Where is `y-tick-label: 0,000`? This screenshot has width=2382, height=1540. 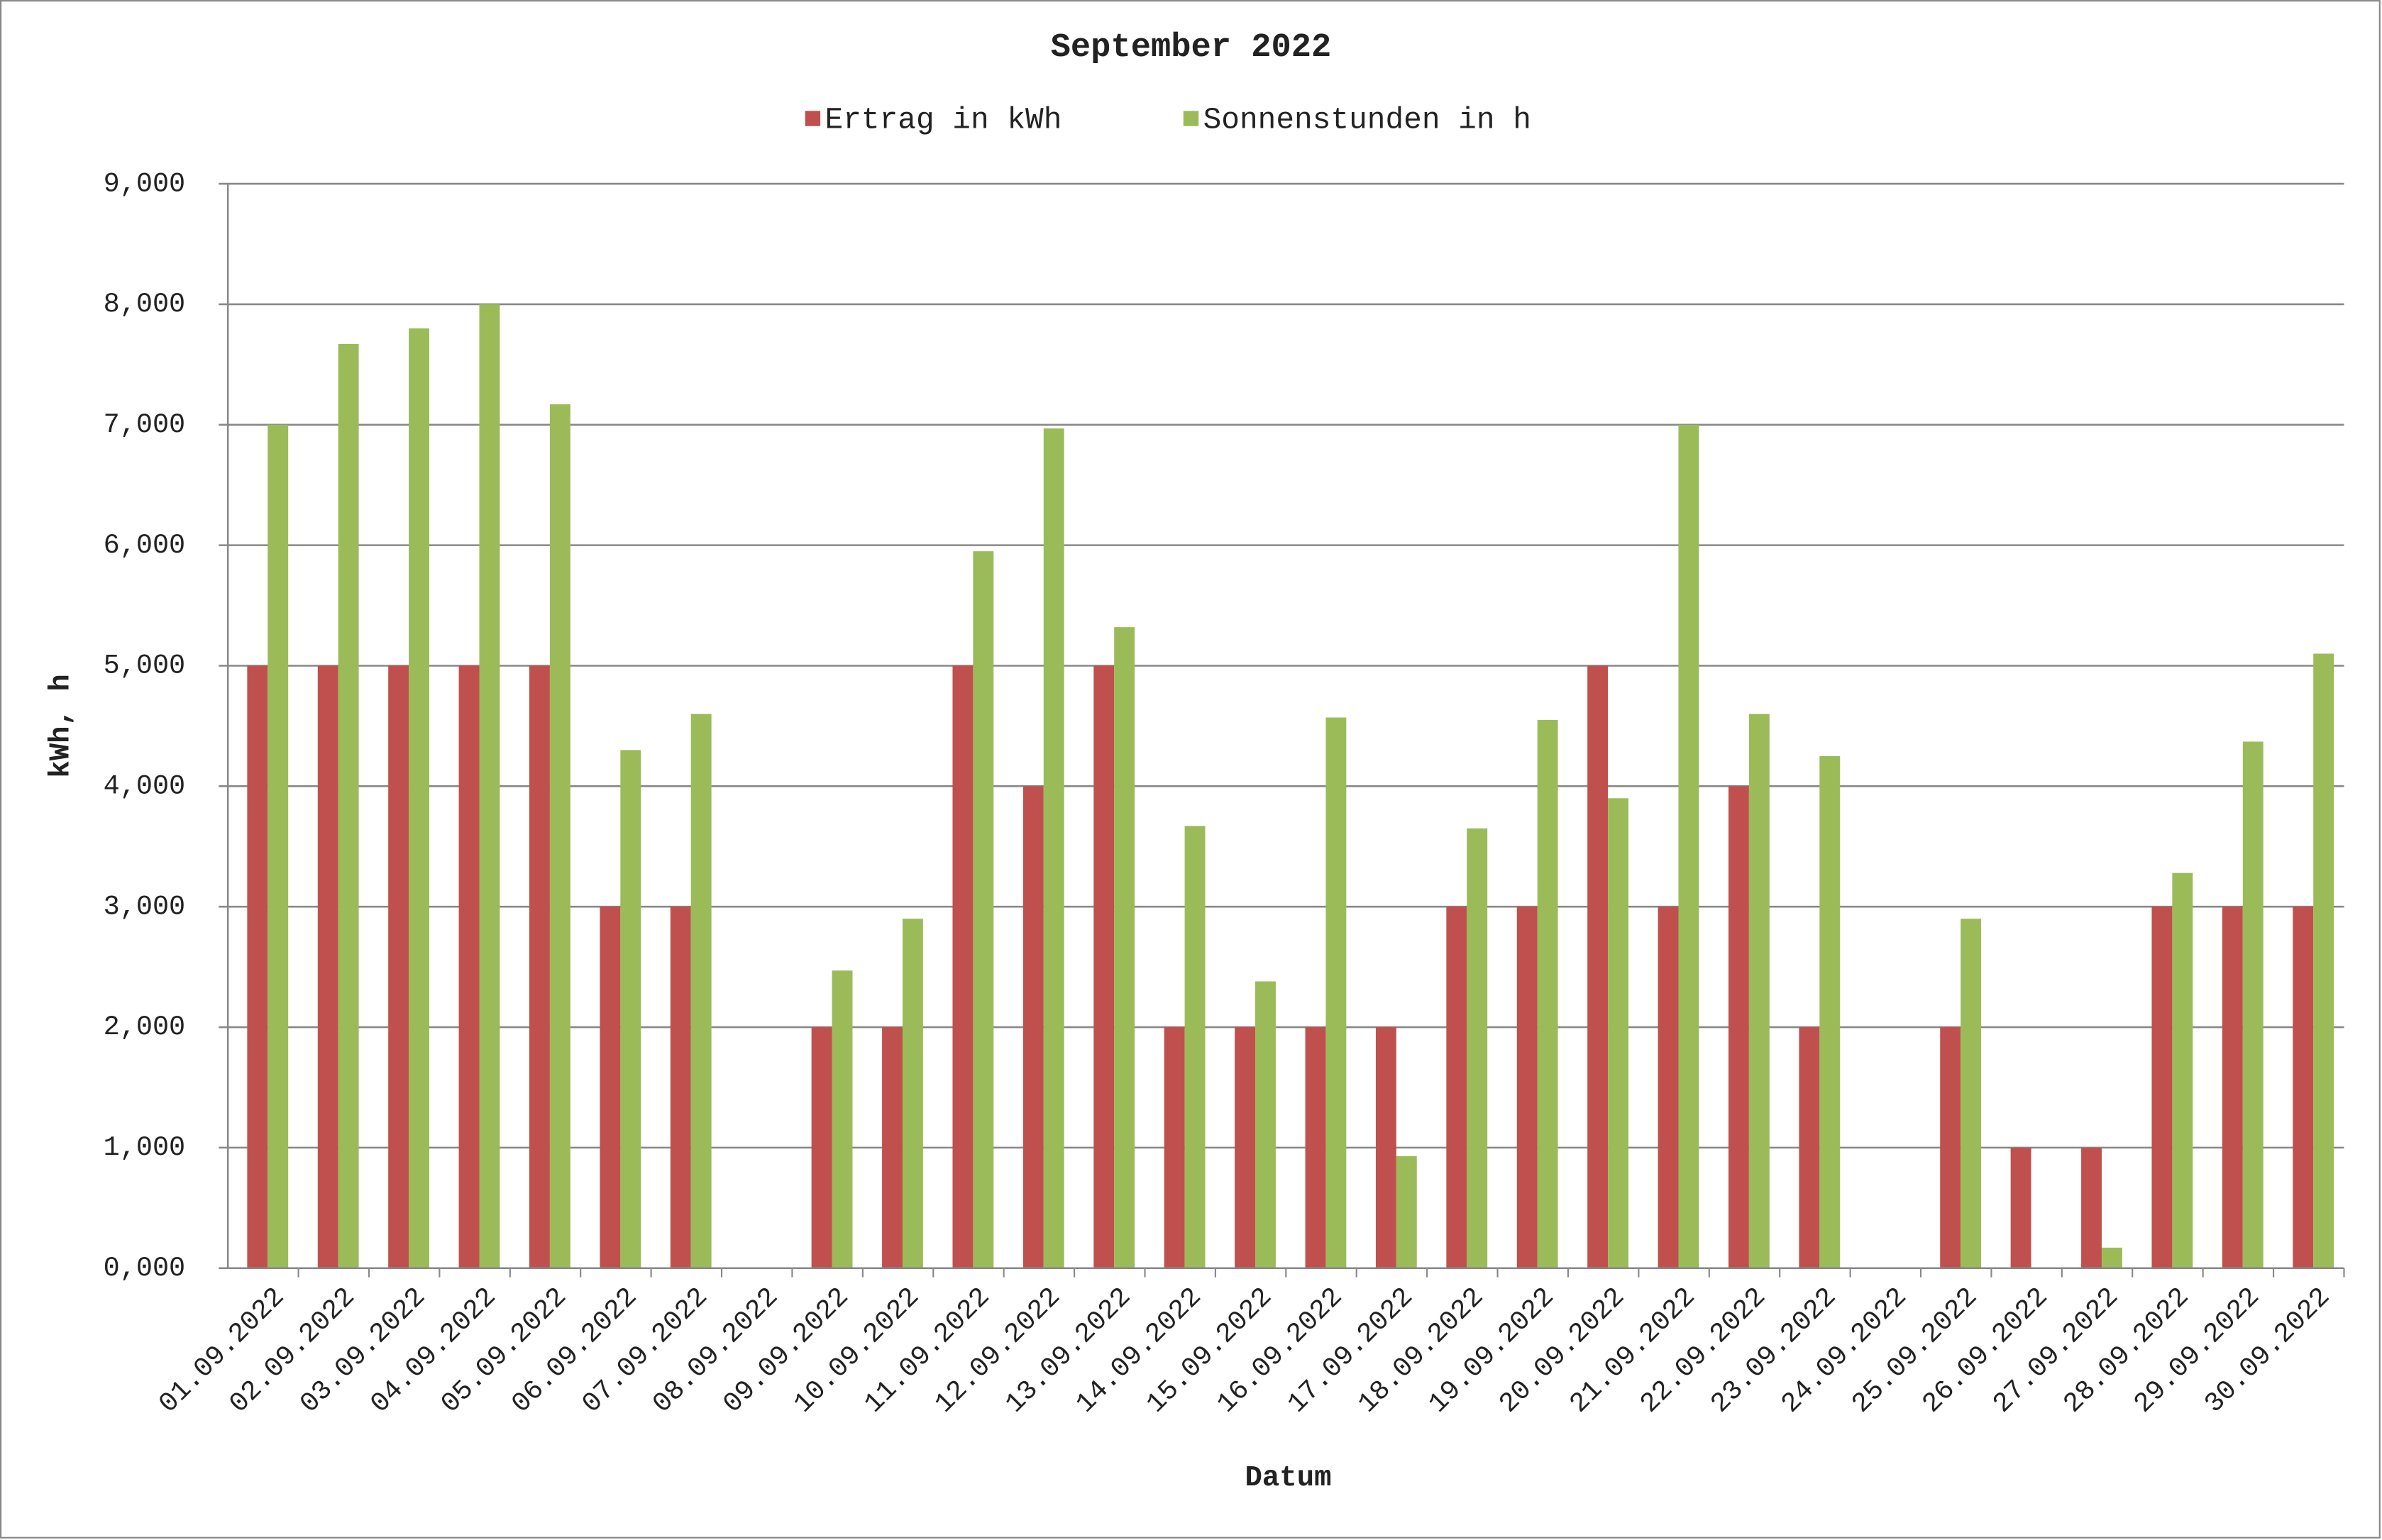 y-tick-label: 0,000 is located at coordinates (145, 1268).